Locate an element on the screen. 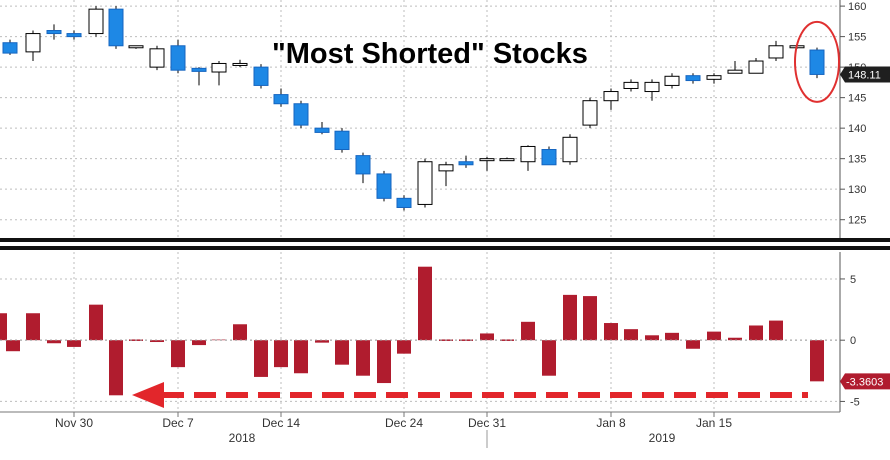  price-tick-label: 135 is located at coordinates (857, 160).